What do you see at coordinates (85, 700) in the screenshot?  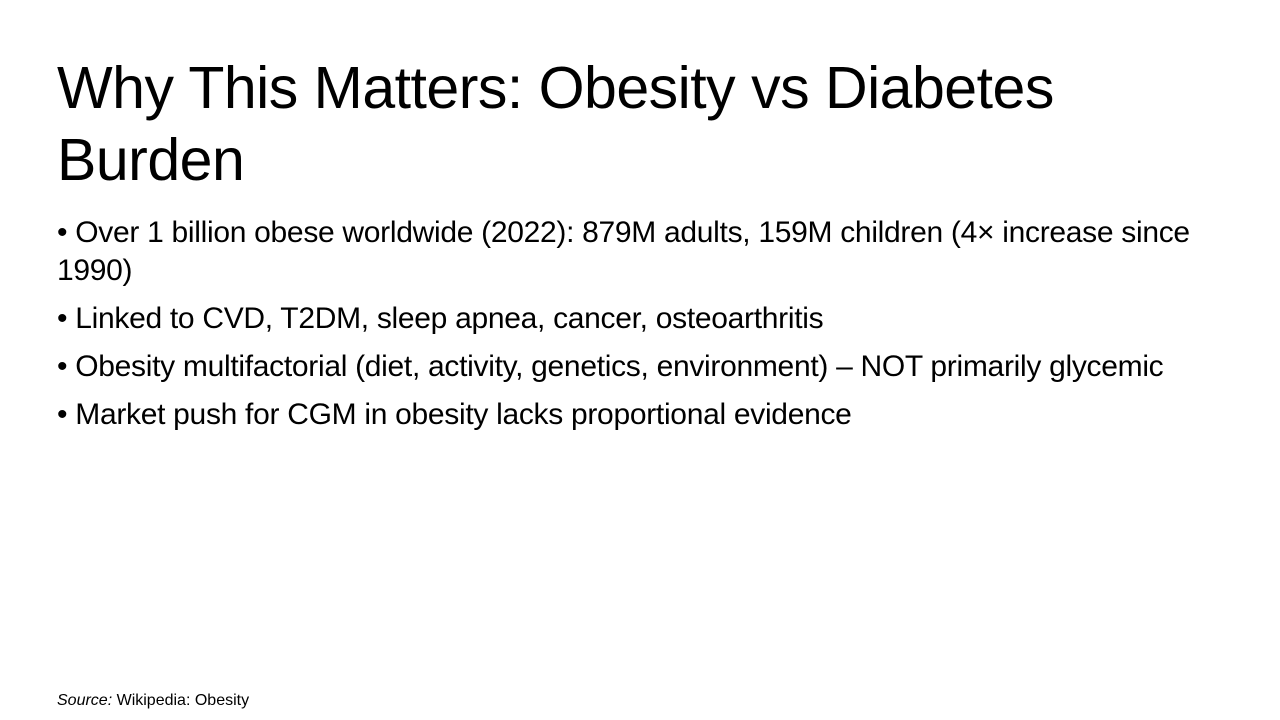 I see `source-label: Source:` at bounding box center [85, 700].